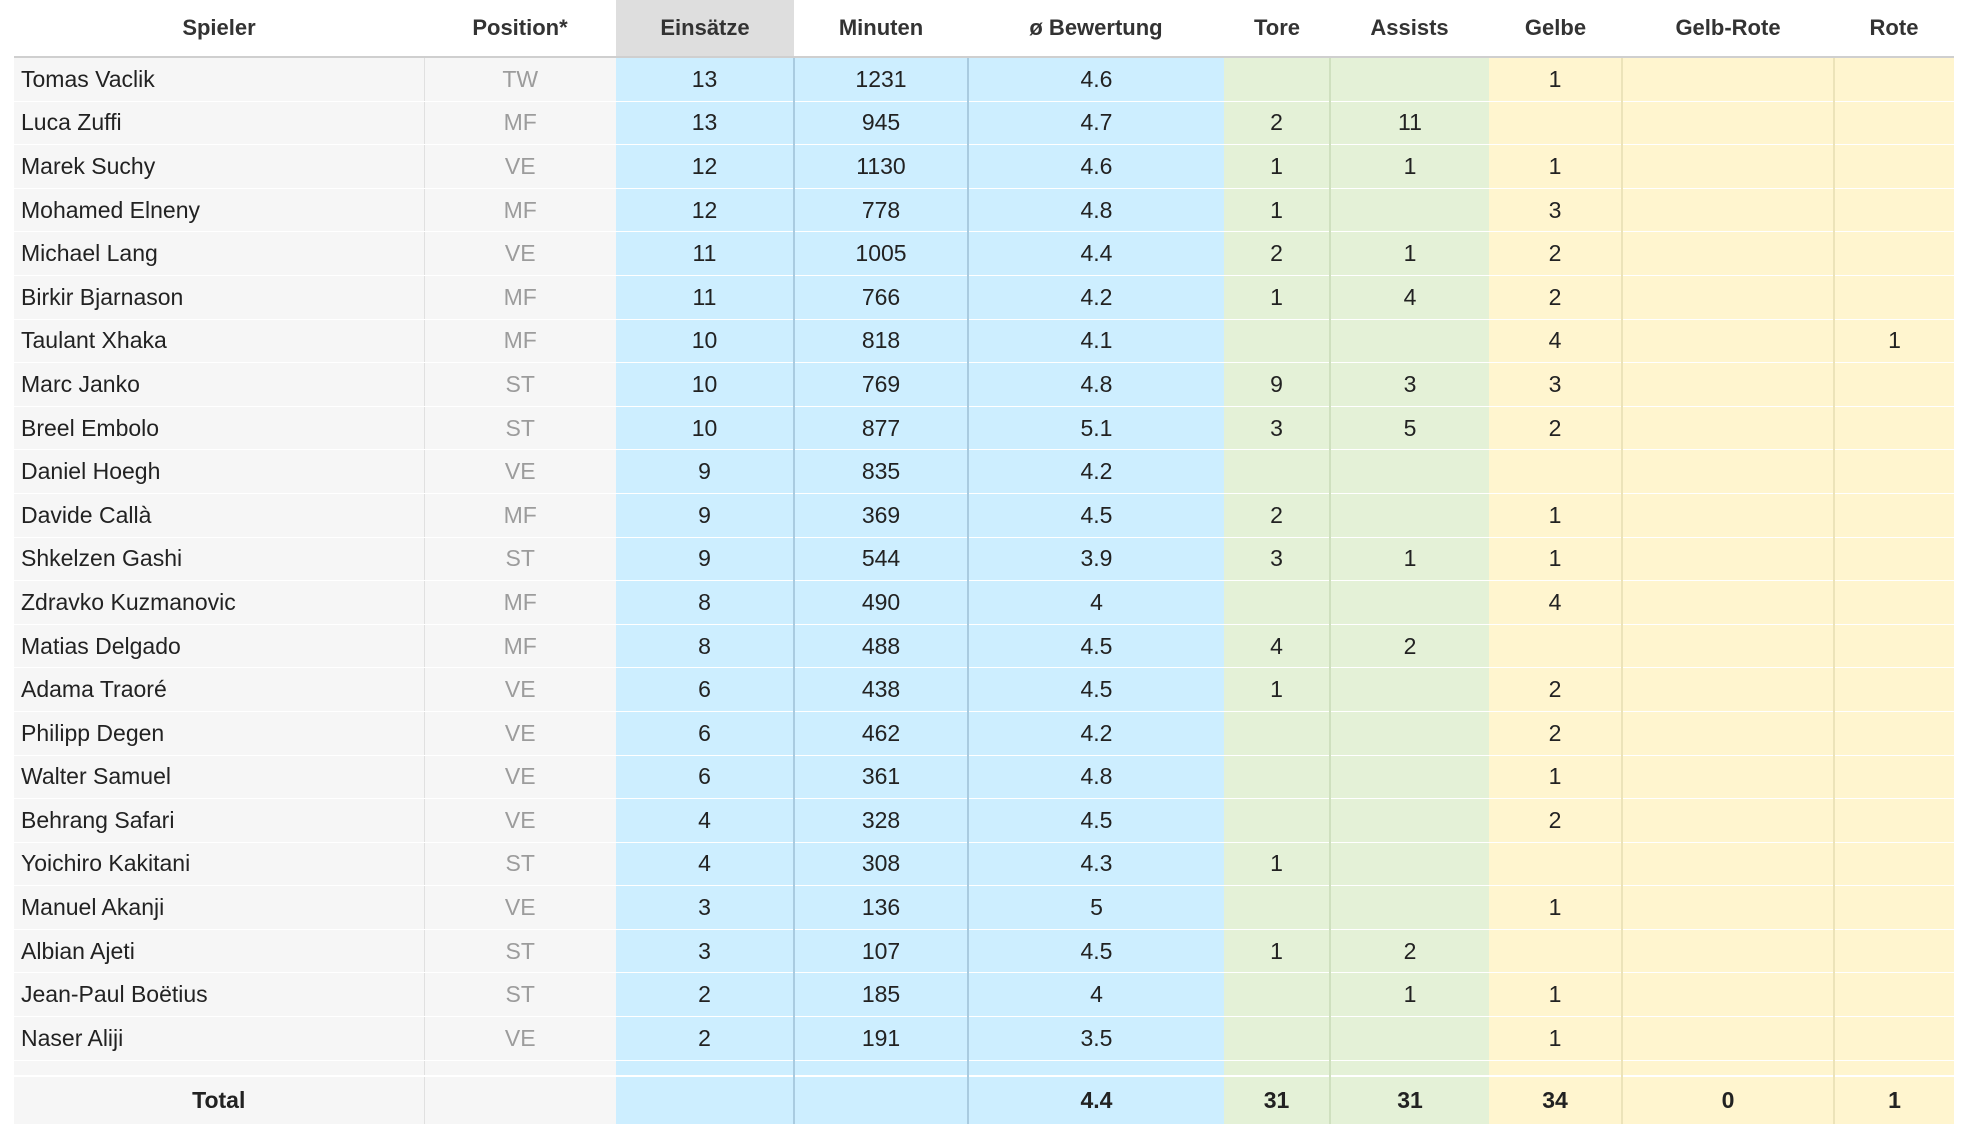  Describe the element at coordinates (880, 253) in the screenshot. I see `cell-minuten: 1005` at that location.